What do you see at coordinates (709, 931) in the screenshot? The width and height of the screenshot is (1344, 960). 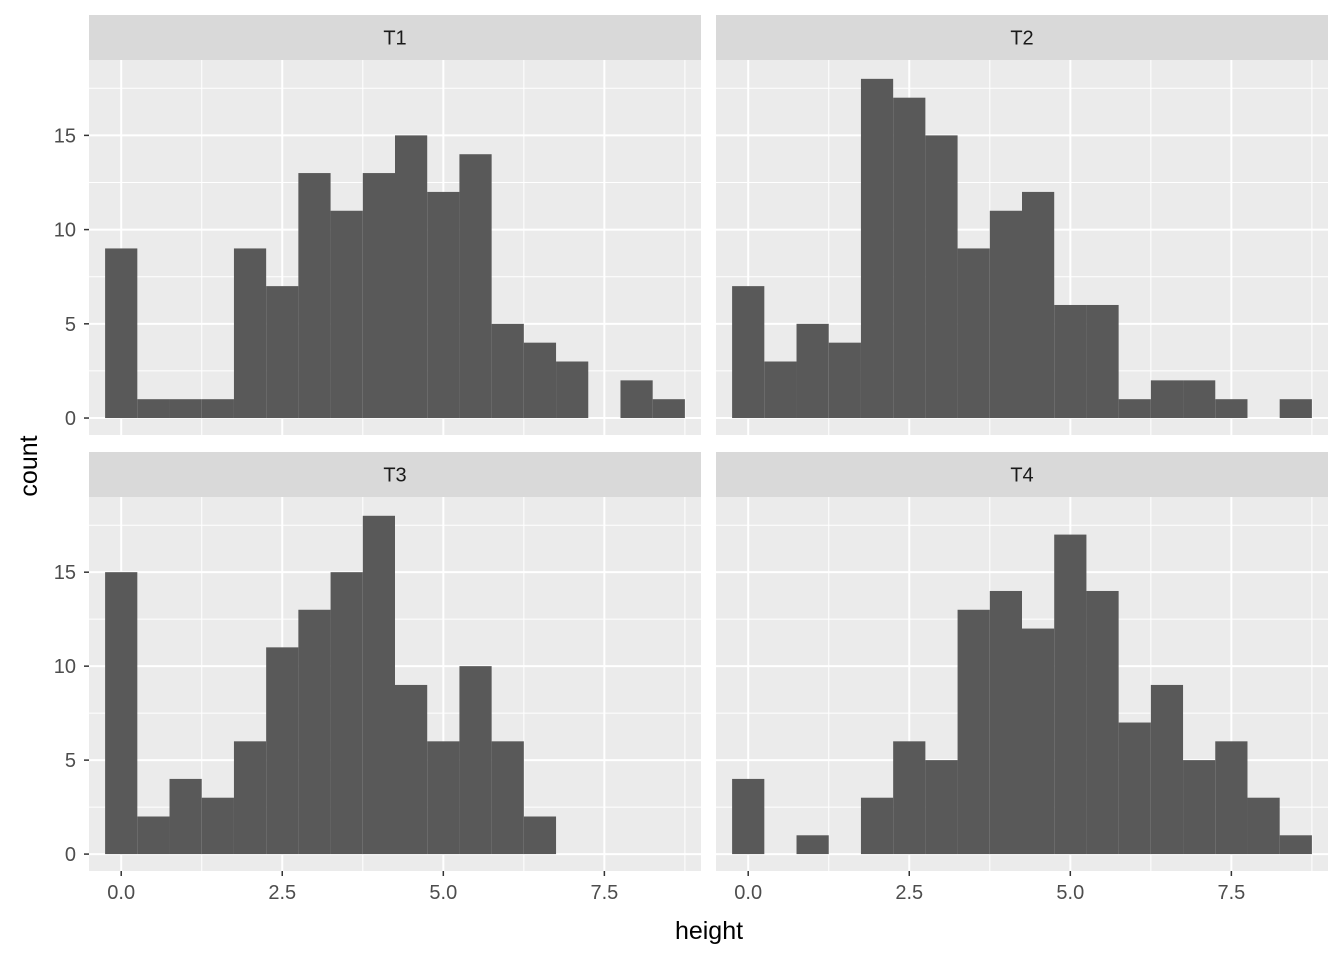 I see `x-axis-title: height` at bounding box center [709, 931].